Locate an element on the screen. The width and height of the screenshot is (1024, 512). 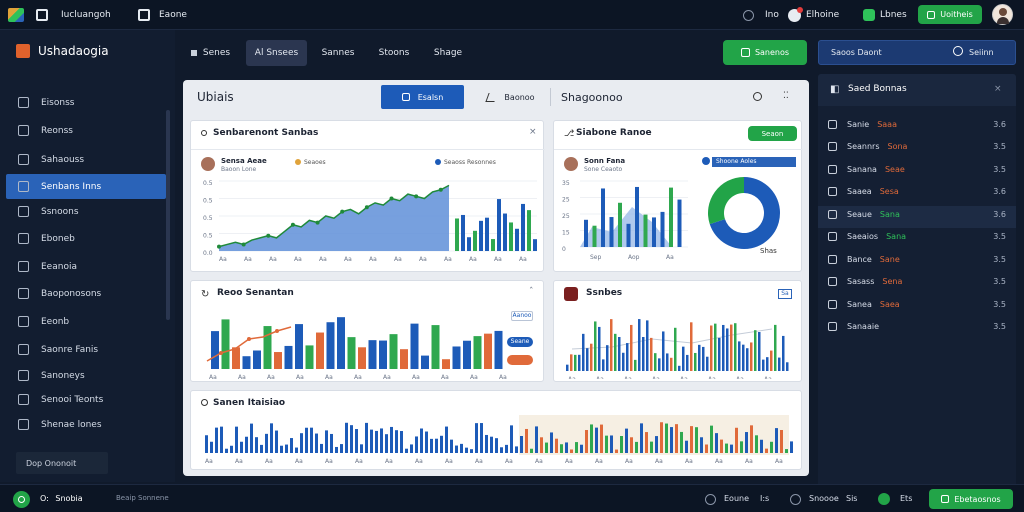
search-input: Saoos Daont is located at coordinates (856, 52).